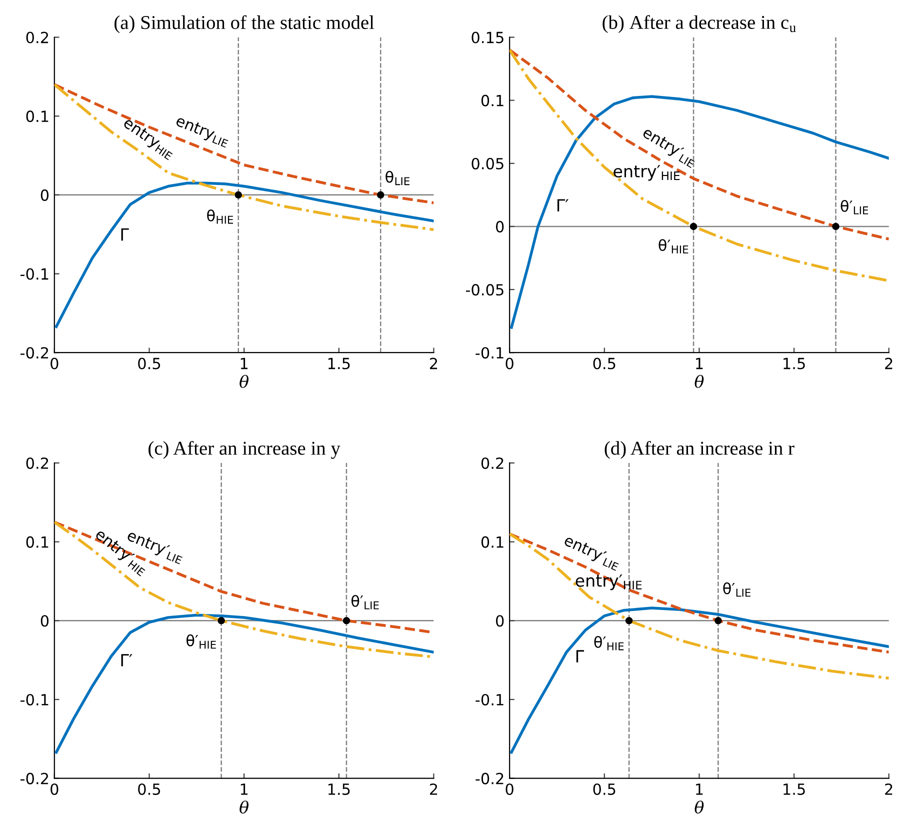 The height and width of the screenshot is (828, 907). I want to click on chart-title: (c) After an increase in y, so click(244, 449).